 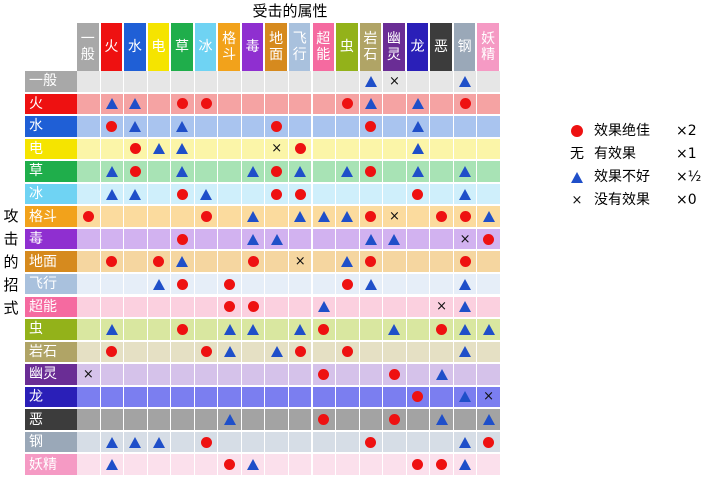 What do you see at coordinates (51, 330) in the screenshot?
I see `row-header-12: 虫` at bounding box center [51, 330].